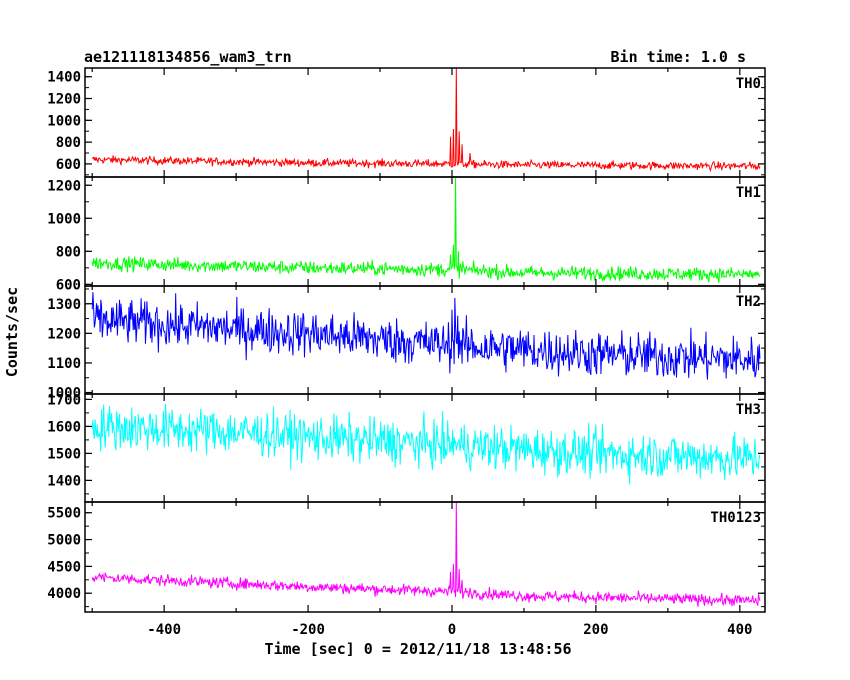 The image size is (850, 680). I want to click on panel-th0123: 4000 4500 5000 5500 TH0123, so click(406, 557).